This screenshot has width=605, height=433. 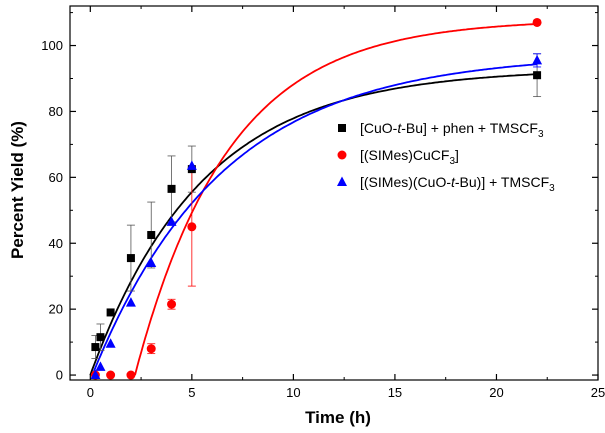 I want to click on legend-label: [(SIMes)CuCF3], so click(x=409, y=157).